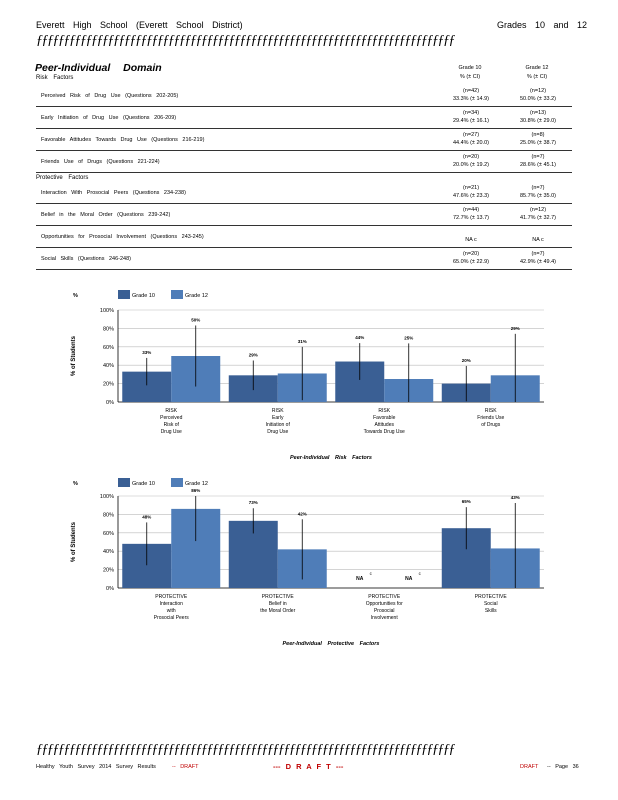 The image size is (618, 800). What do you see at coordinates (538, 91) in the screenshot?
I see `risk-row-g12-n: (n=12)` at bounding box center [538, 91].